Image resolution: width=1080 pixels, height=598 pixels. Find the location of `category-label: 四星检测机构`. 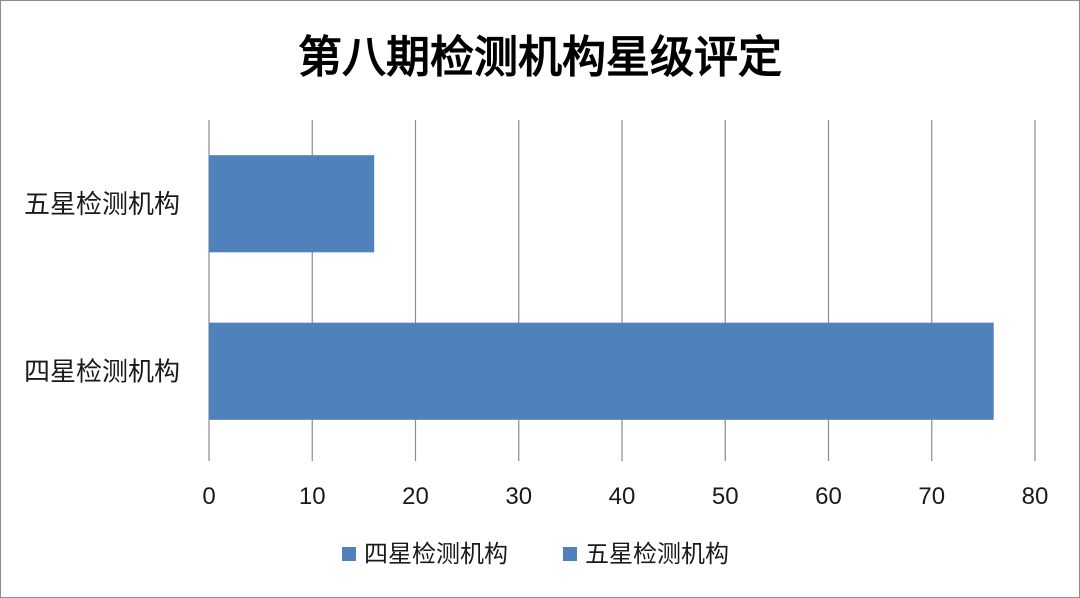

category-label: 四星检测机构 is located at coordinates (102, 372).